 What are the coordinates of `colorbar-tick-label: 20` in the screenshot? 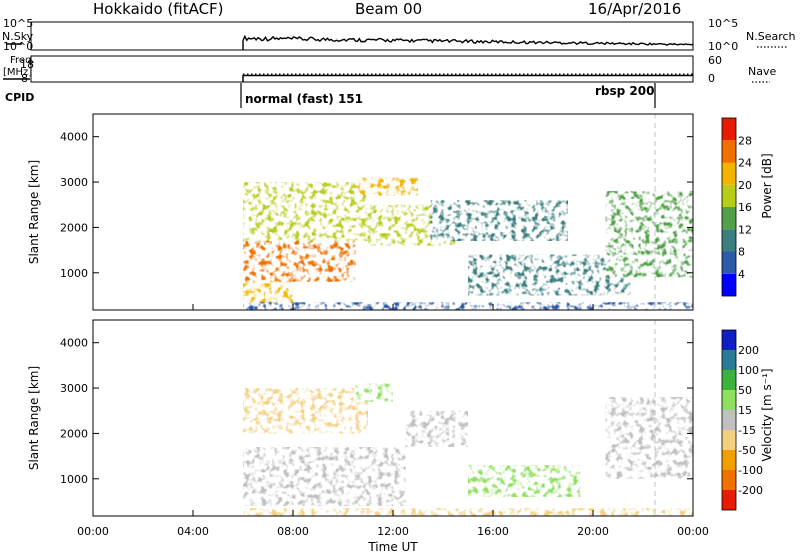 It's located at (745, 185).